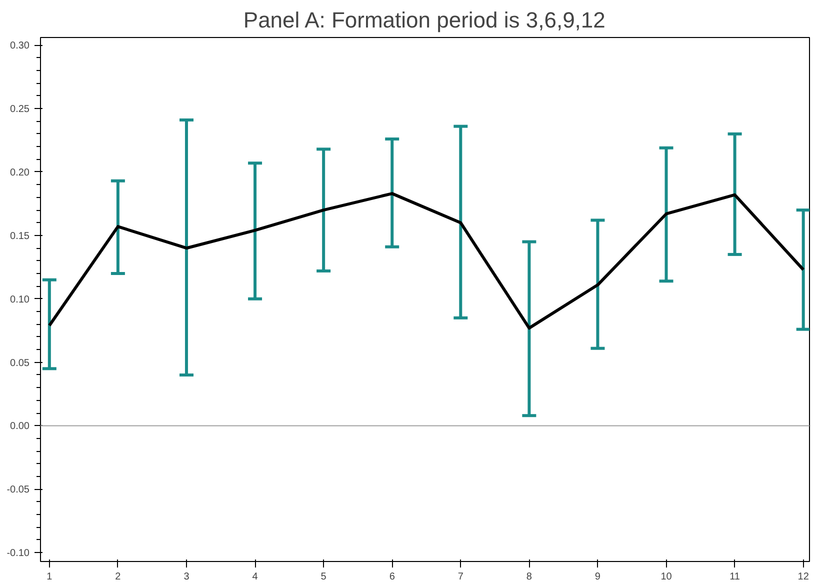  What do you see at coordinates (18, 490) in the screenshot?
I see `y-tick-label: -0.05` at bounding box center [18, 490].